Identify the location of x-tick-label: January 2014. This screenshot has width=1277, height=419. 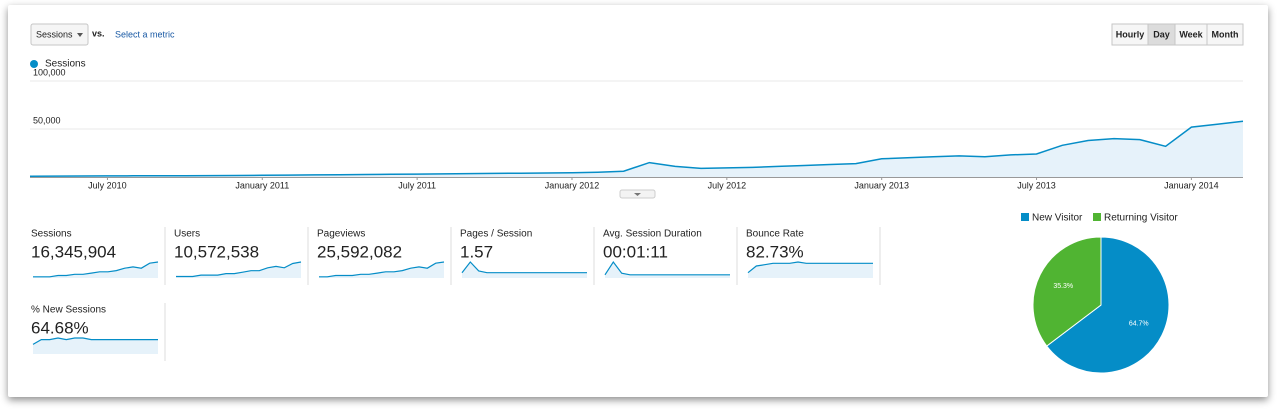
(1191, 185).